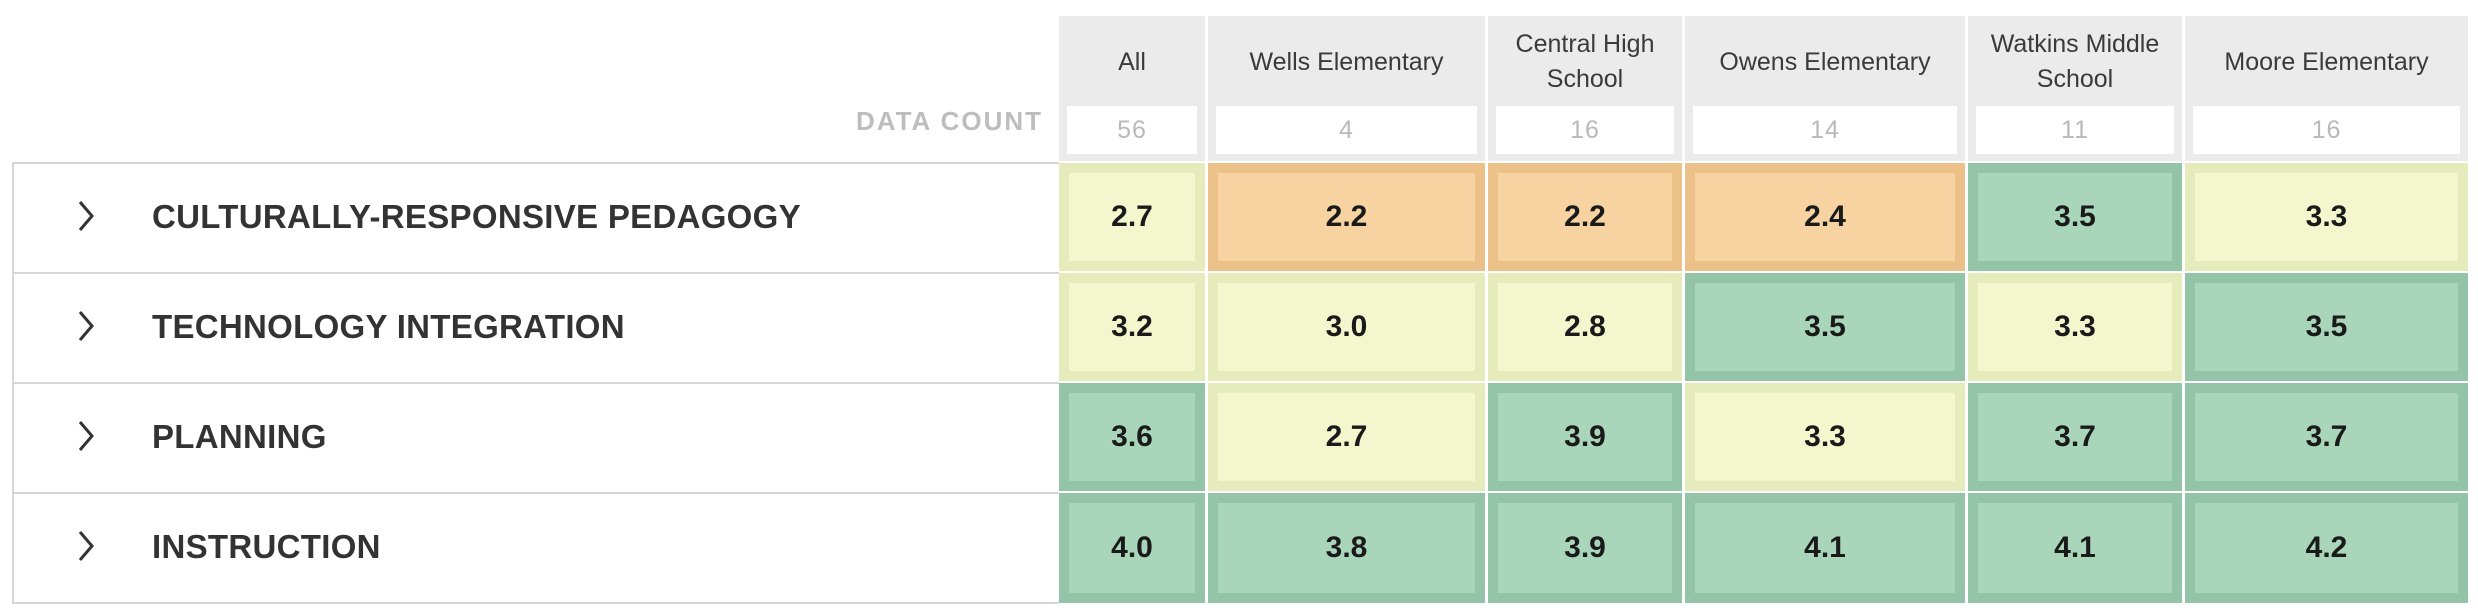 Image resolution: width=2478 pixels, height=616 pixels. Describe the element at coordinates (1346, 548) in the screenshot. I see `score-cell: 3.8` at that location.